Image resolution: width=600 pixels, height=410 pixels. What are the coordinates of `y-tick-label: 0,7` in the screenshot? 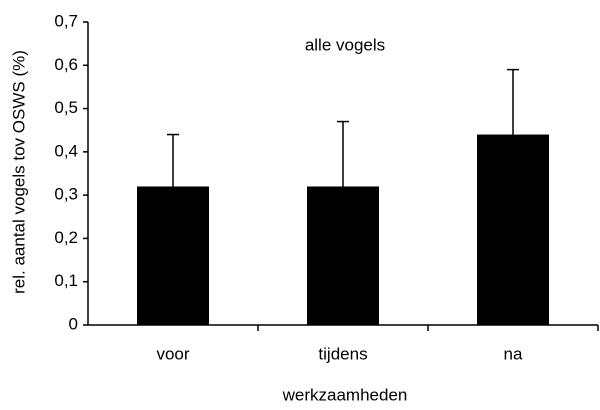 It's located at (66, 20).